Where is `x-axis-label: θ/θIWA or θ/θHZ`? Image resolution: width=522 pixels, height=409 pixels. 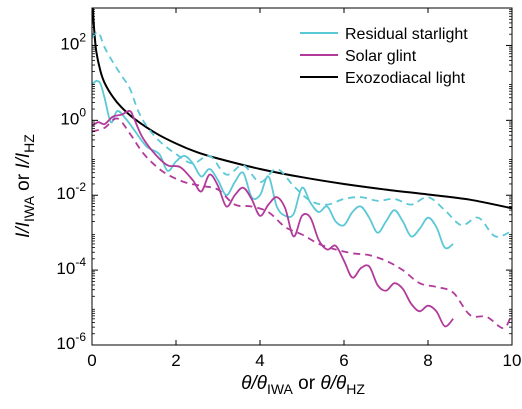
x-axis-label: θ/θIWA or θ/θHZ is located at coordinates (303, 385).